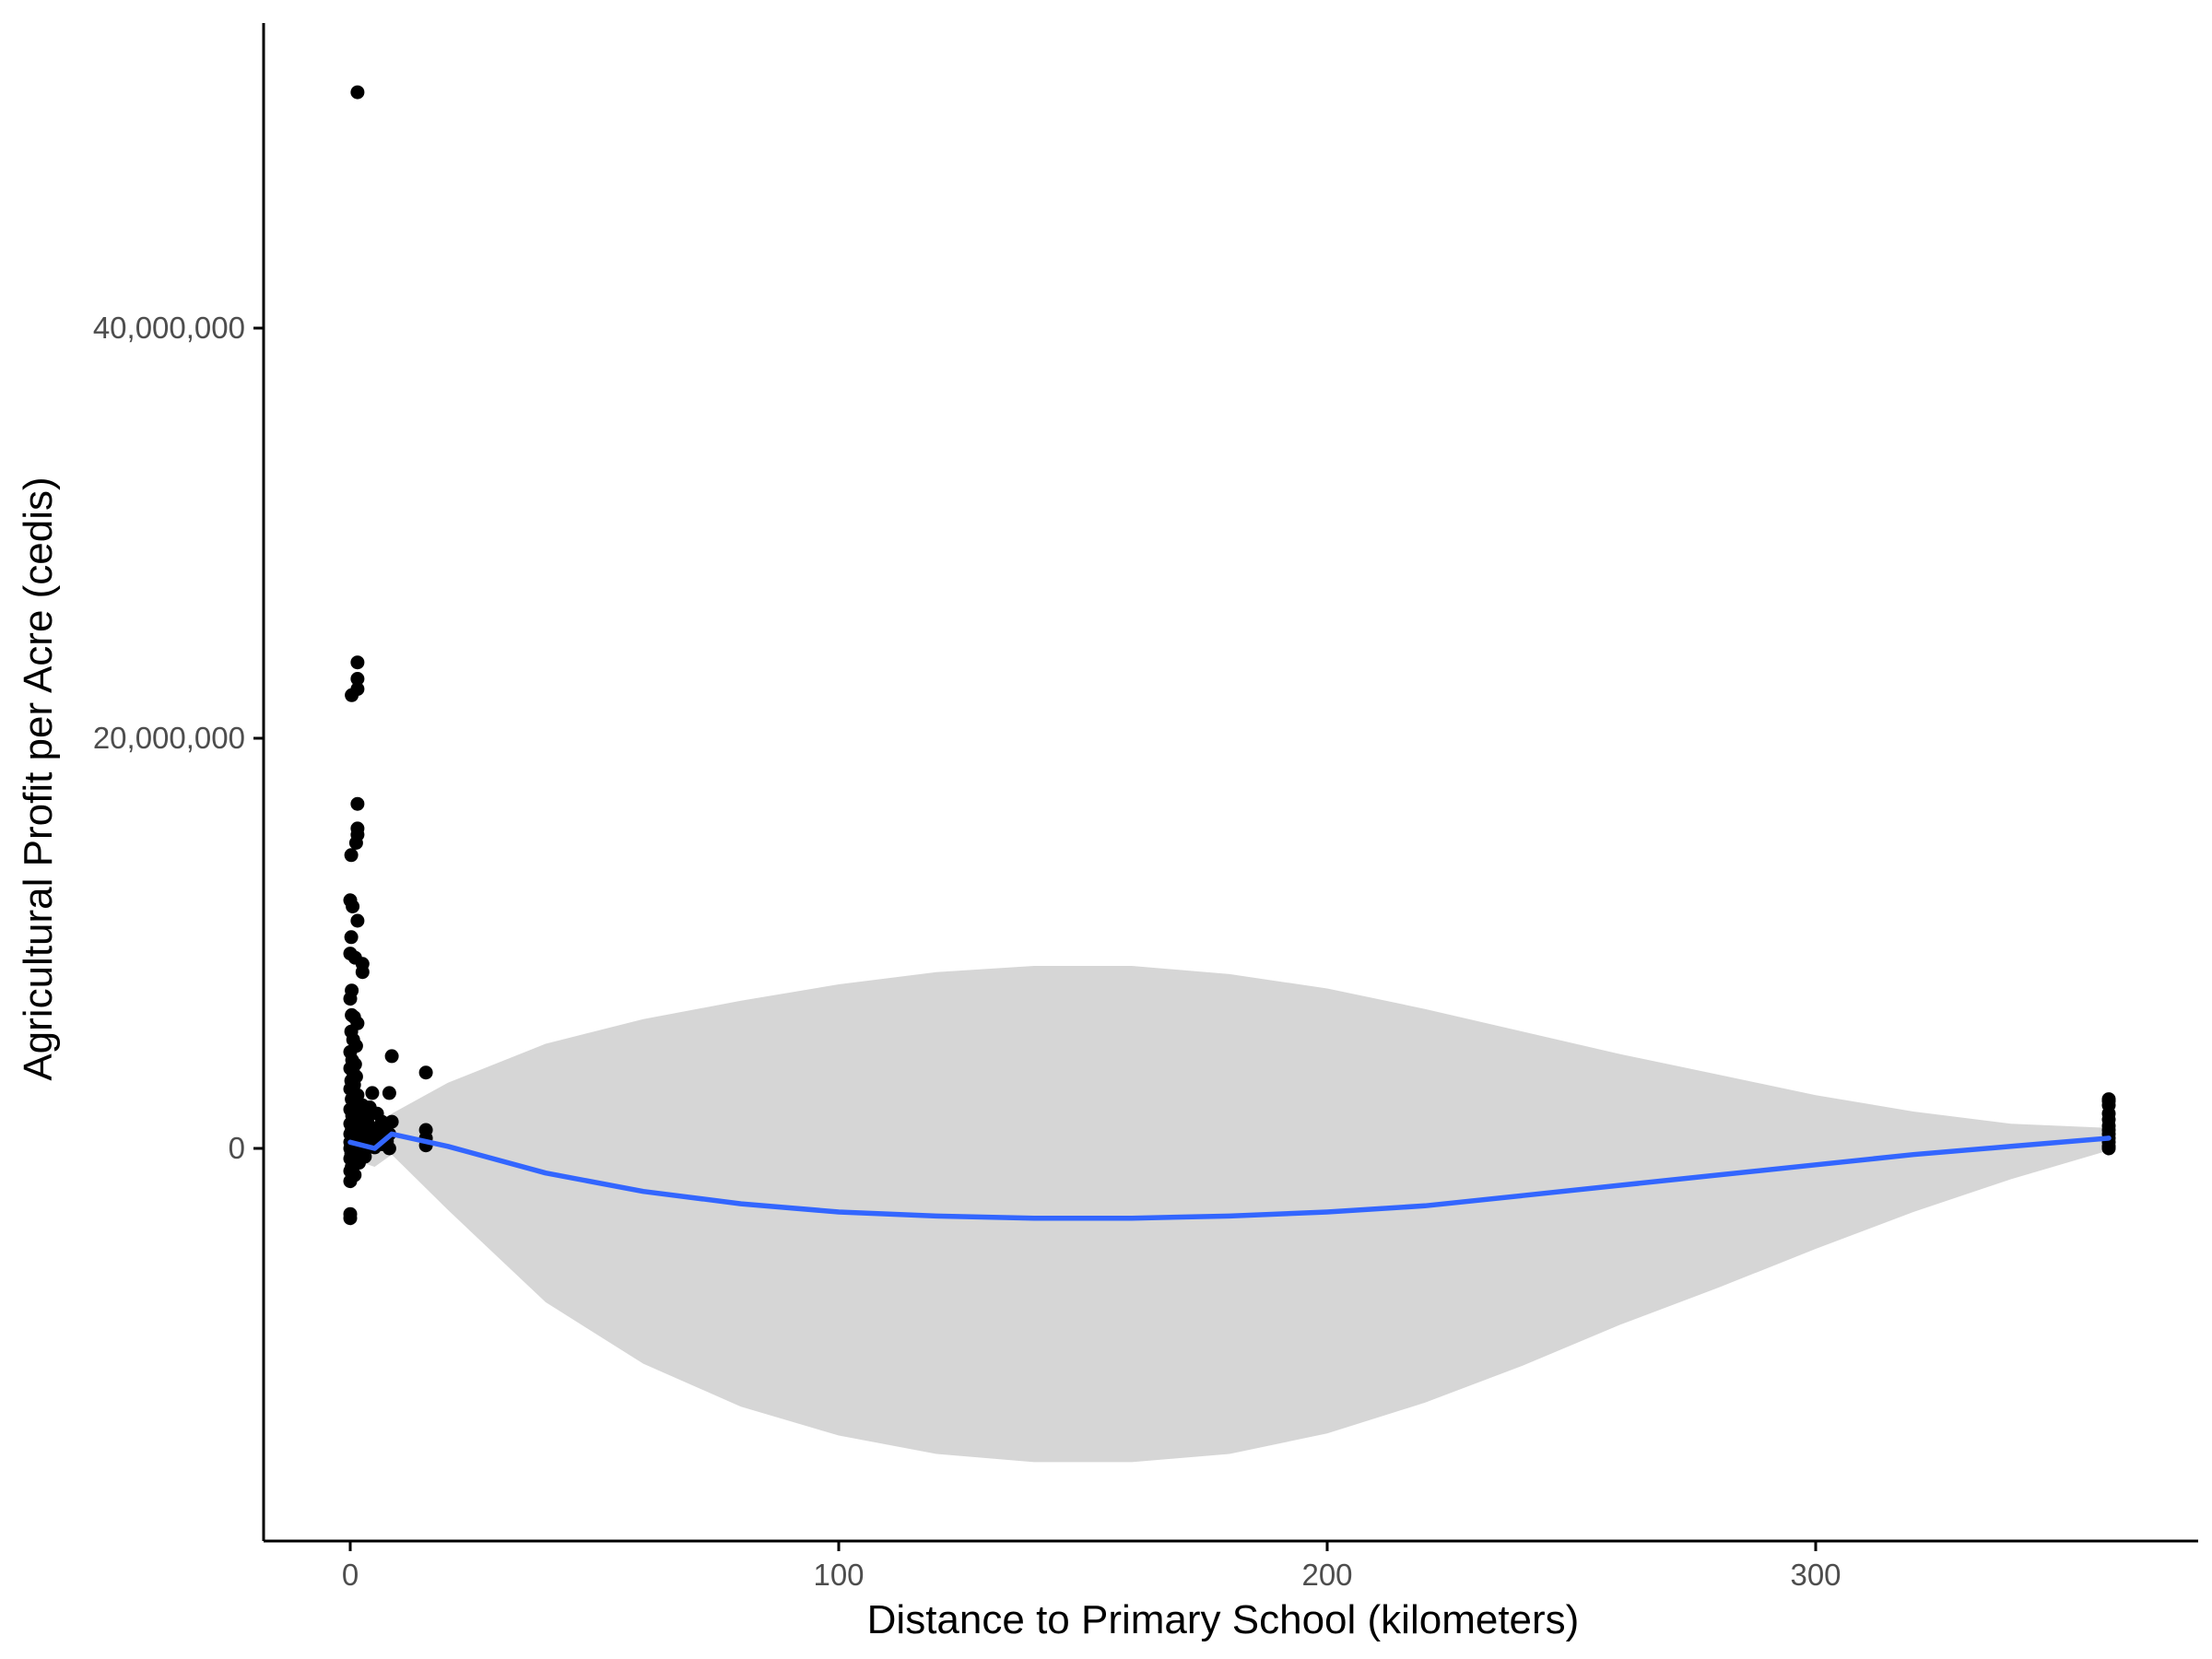 This screenshot has width=2212, height=1659. What do you see at coordinates (1326, 1575) in the screenshot?
I see `x-tick-label: 200` at bounding box center [1326, 1575].